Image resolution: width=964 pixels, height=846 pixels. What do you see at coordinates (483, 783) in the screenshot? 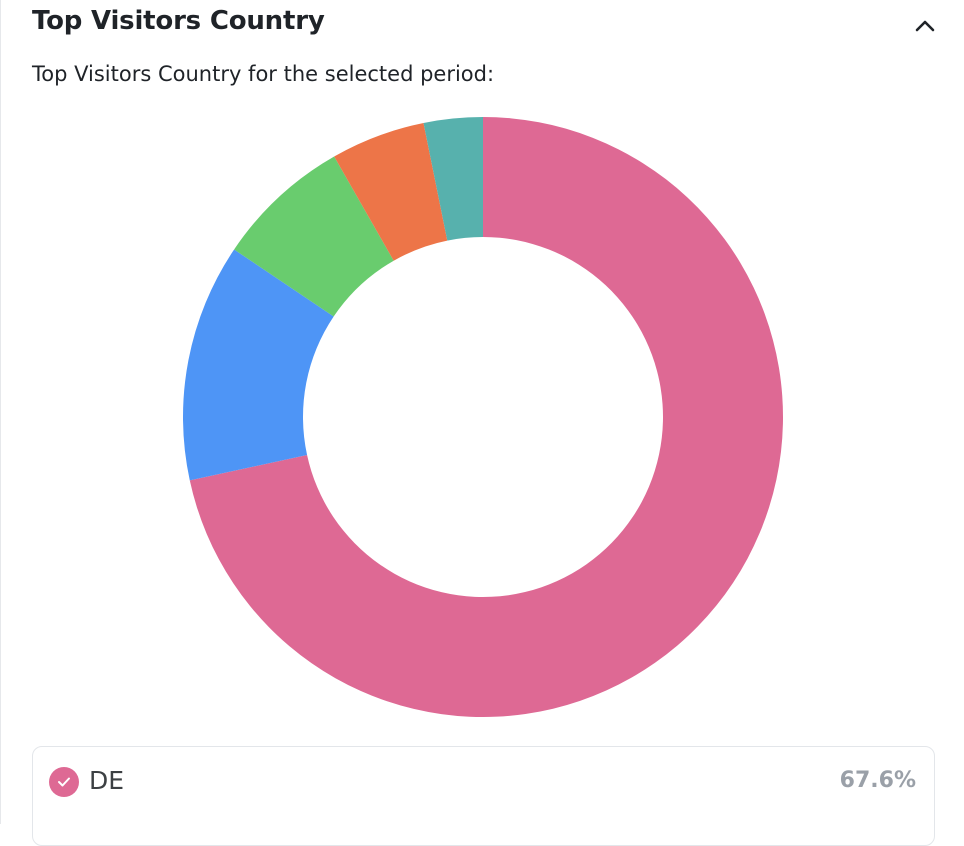
I see `legend-item-de: DE 67.6%` at bounding box center [483, 783].